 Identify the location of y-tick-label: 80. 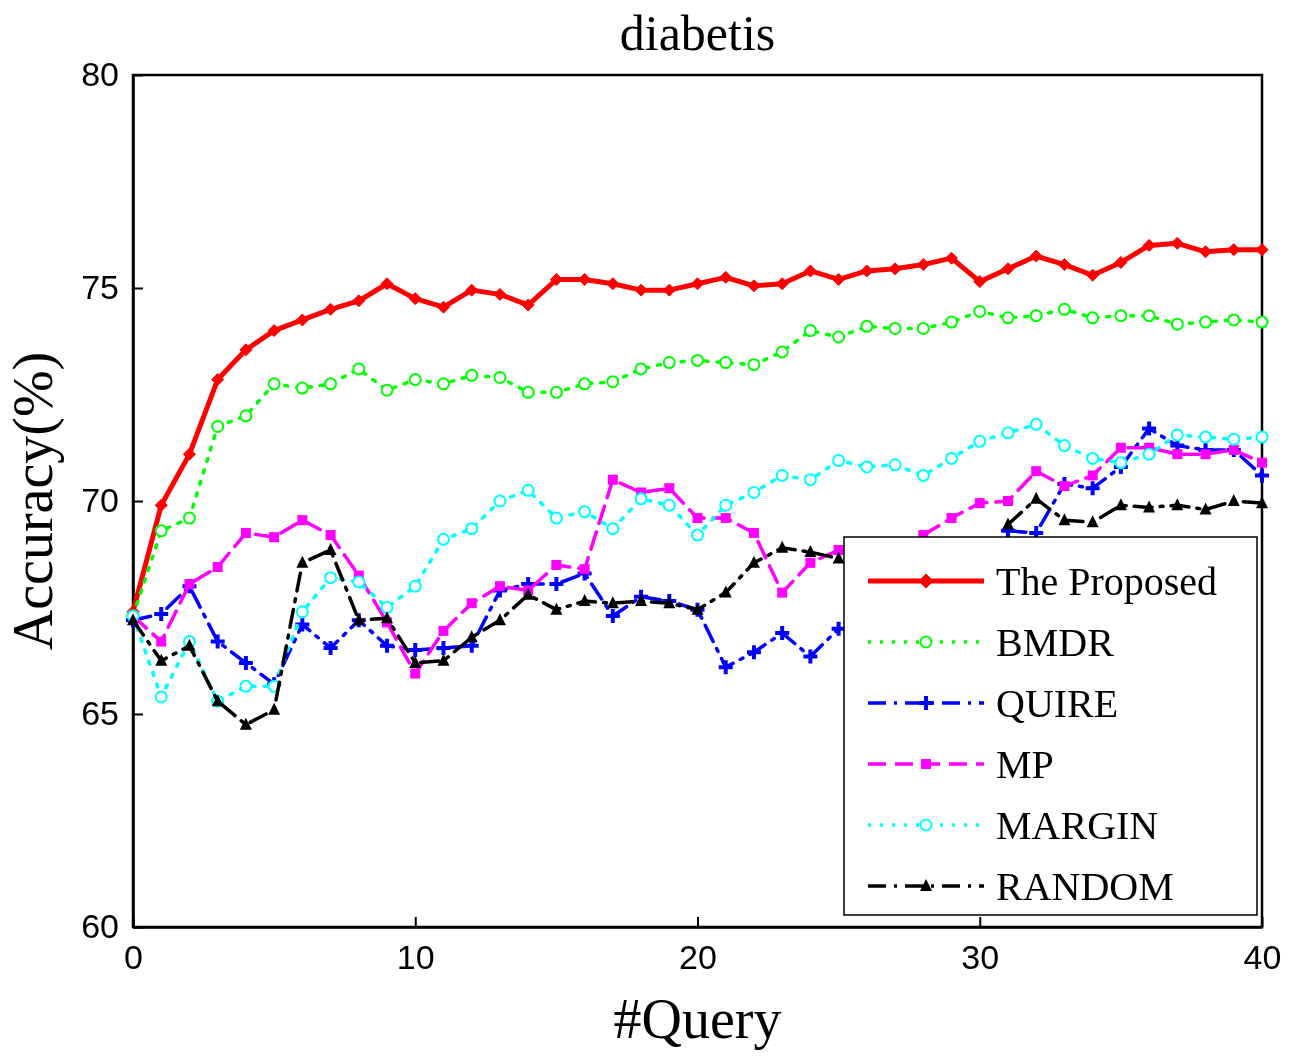
(100, 74).